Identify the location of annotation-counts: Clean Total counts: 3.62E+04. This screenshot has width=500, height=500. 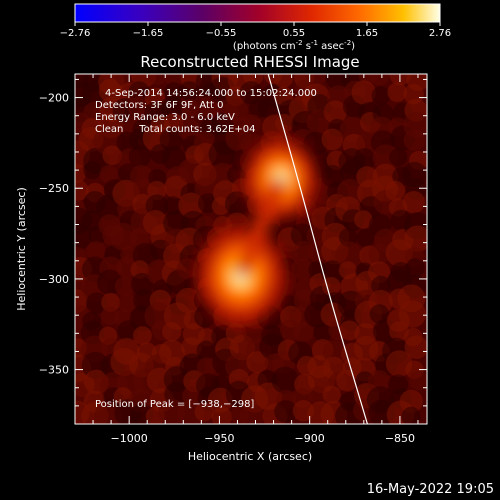
(175, 129).